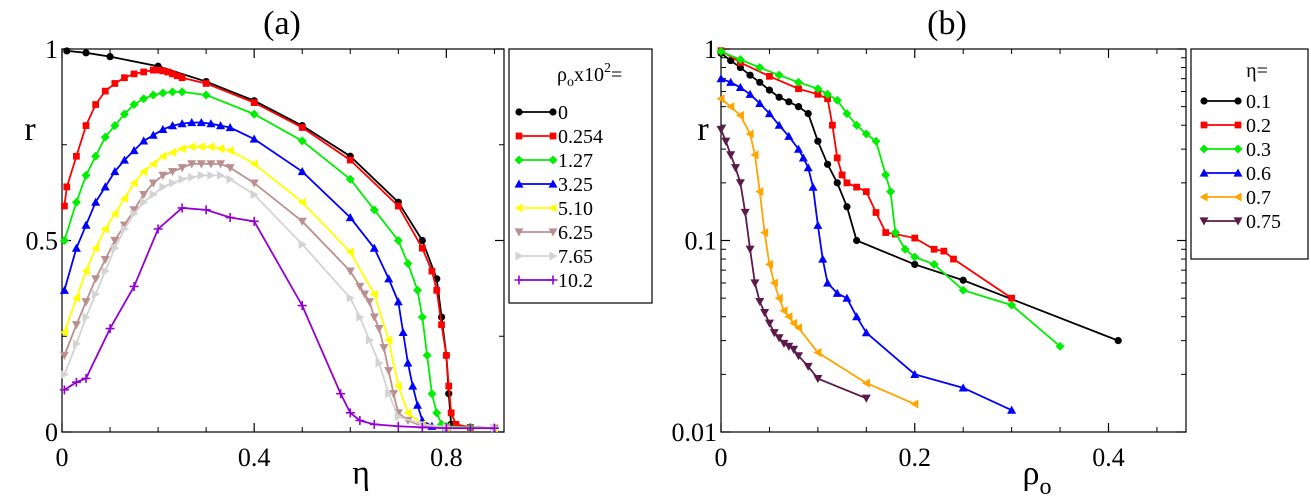  Describe the element at coordinates (793, 264) in the screenshot. I see `panel-b-series-0.75` at that location.